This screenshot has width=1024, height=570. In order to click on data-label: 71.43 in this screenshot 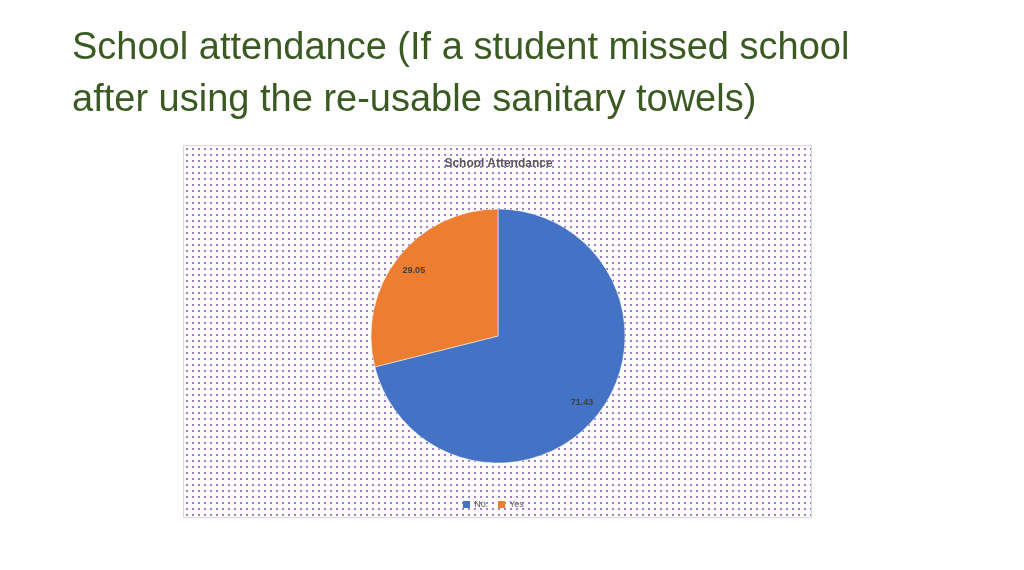, I will do `click(582, 401)`.